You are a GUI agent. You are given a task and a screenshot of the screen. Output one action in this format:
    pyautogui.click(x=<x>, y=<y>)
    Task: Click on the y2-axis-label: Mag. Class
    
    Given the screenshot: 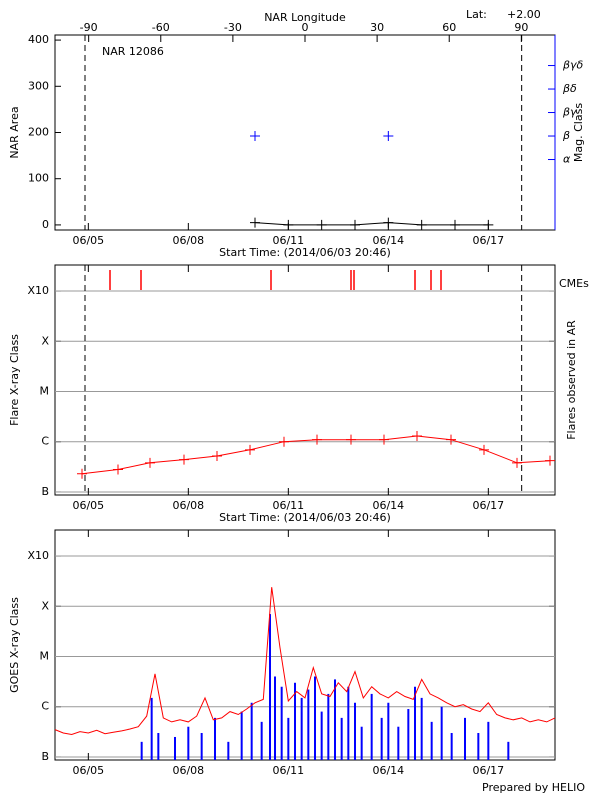 What is the action you would take?
    pyautogui.click(x=578, y=132)
    